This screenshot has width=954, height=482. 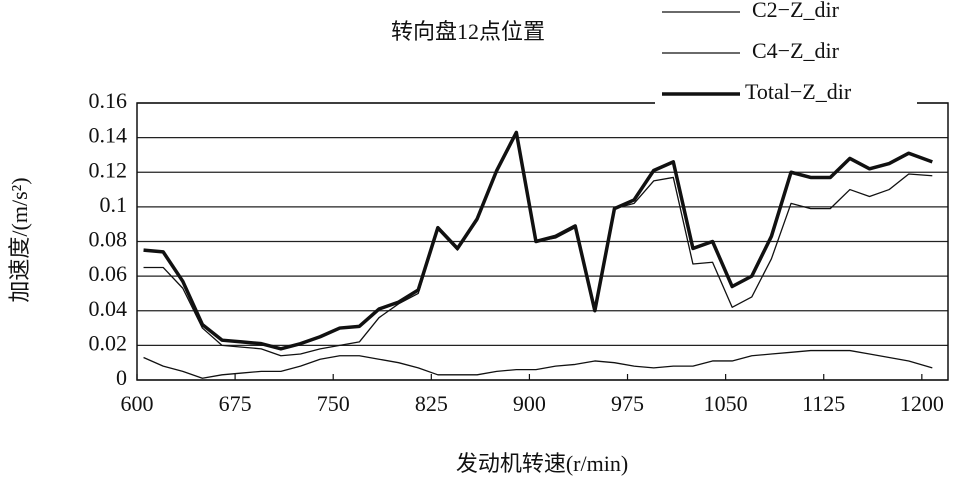 What do you see at coordinates (823, 403) in the screenshot?
I see `x-tick-label: 1125` at bounding box center [823, 403].